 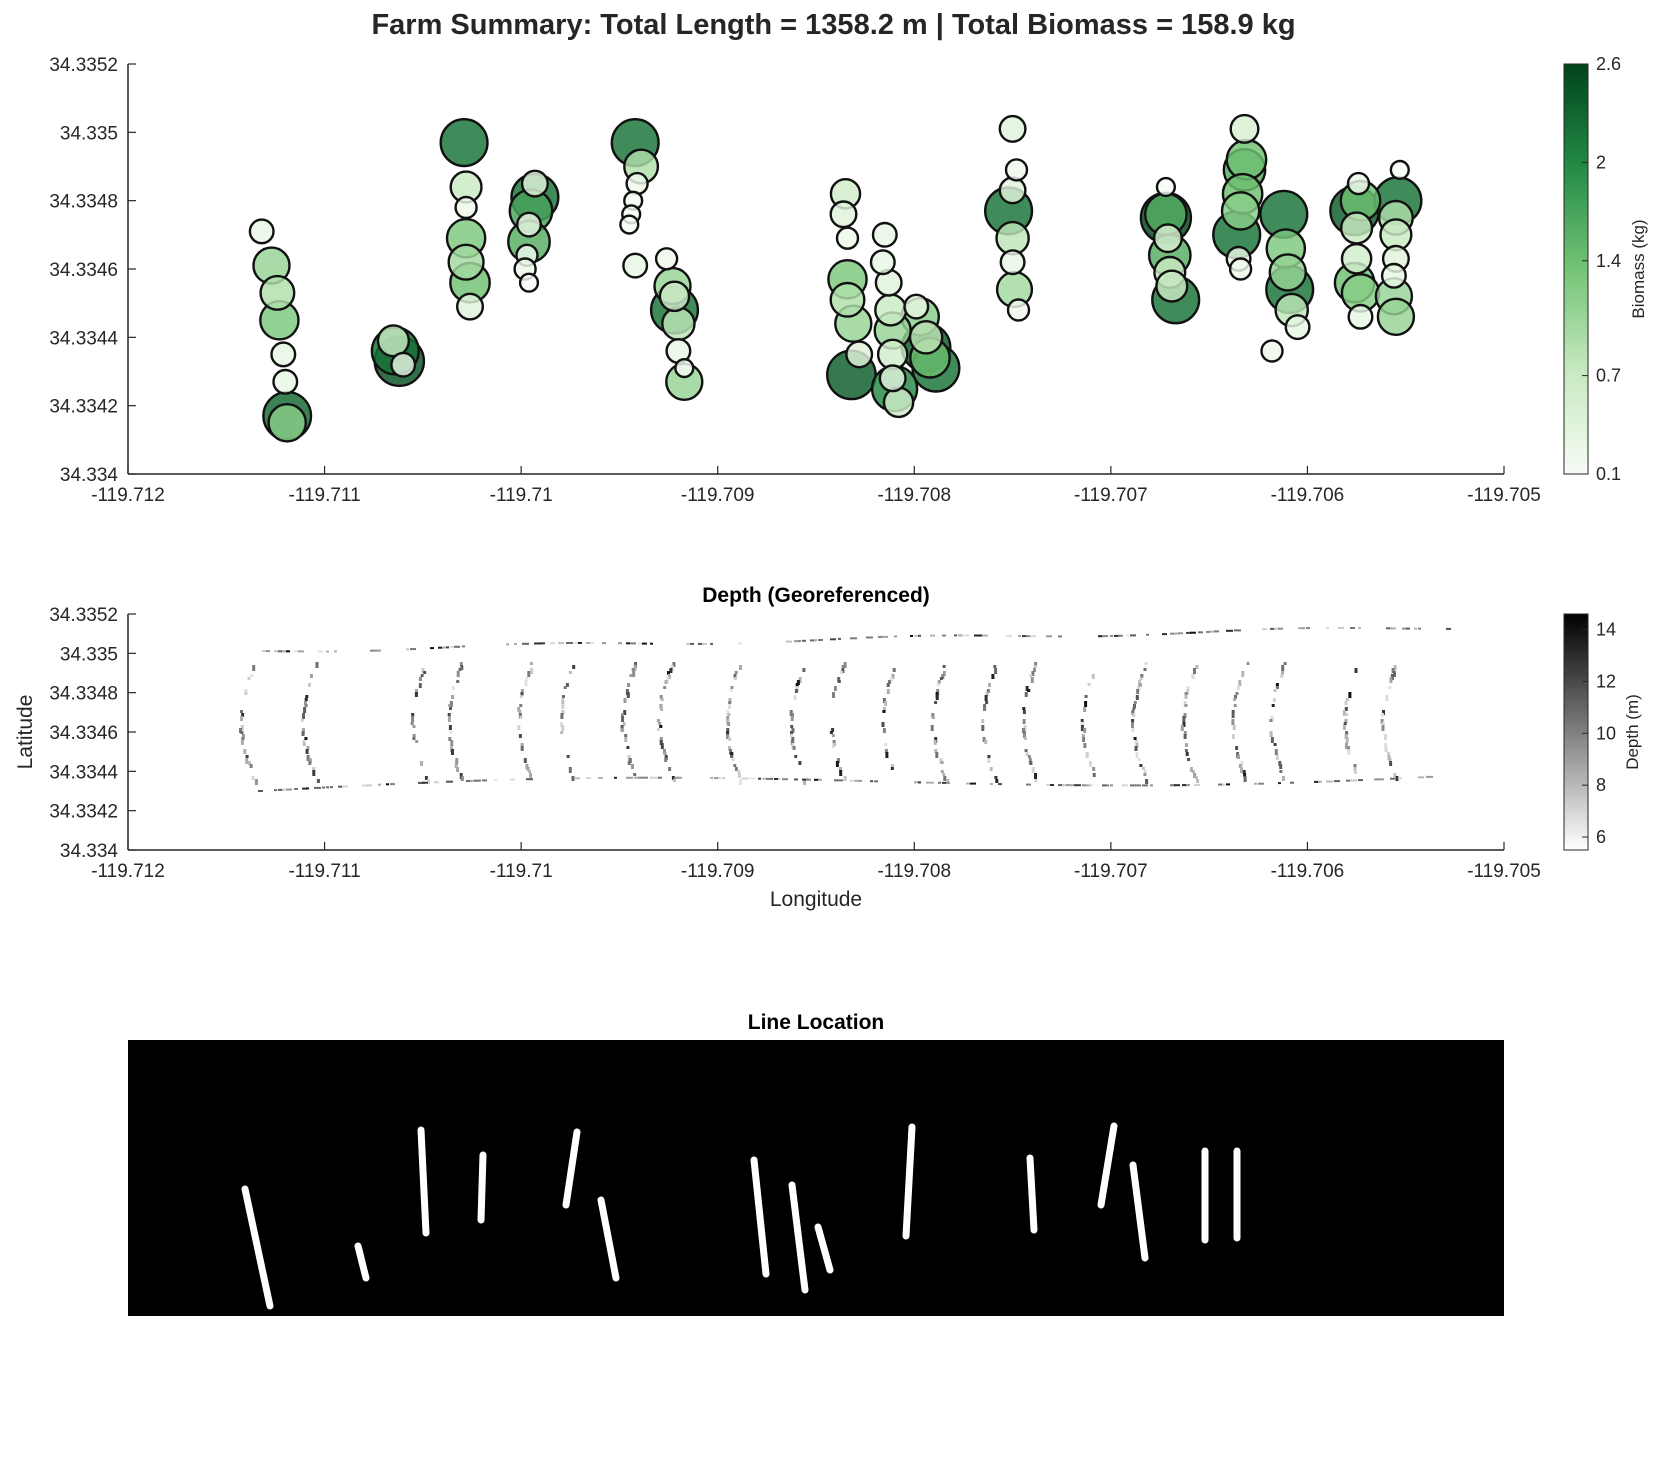 What do you see at coordinates (816, 1022) in the screenshot?
I see `line-location-panel-title: Line Location` at bounding box center [816, 1022].